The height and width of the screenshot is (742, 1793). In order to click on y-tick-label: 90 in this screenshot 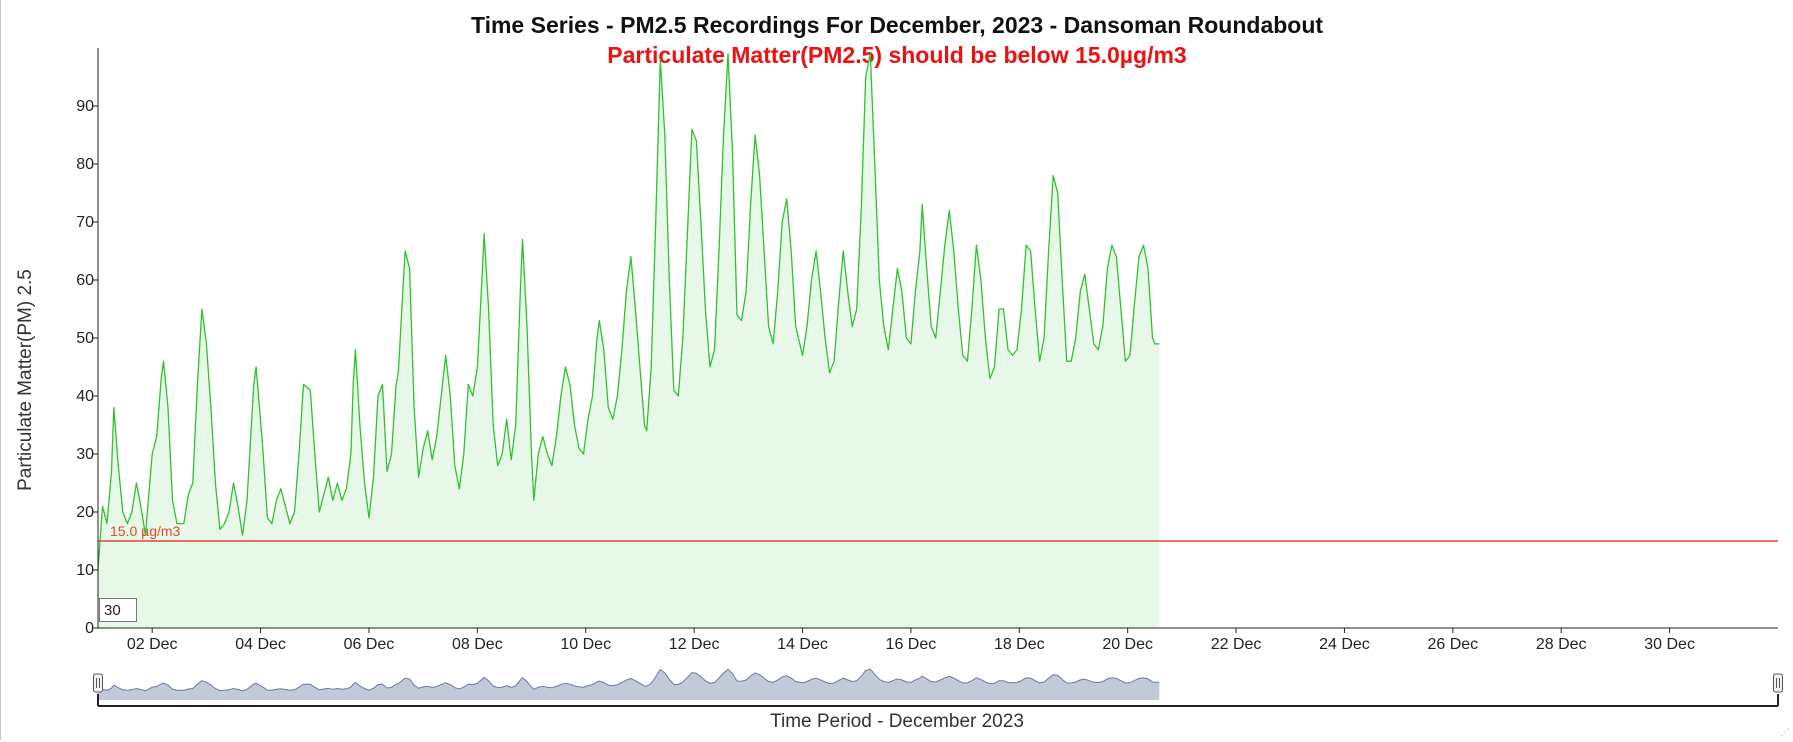, I will do `click(85, 106)`.